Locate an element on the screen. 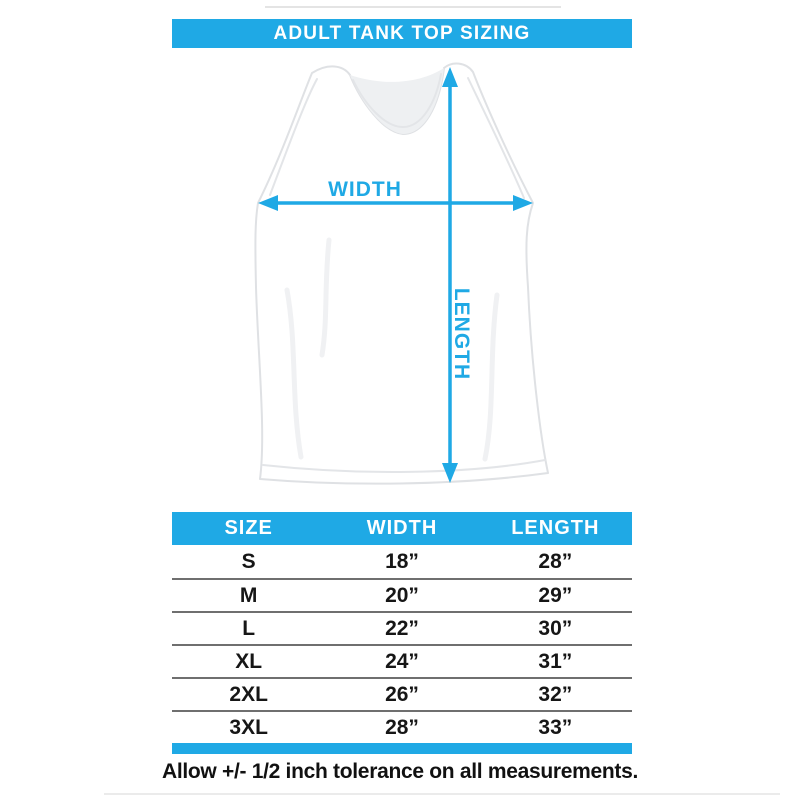  table-bottom-bar is located at coordinates (402, 748).